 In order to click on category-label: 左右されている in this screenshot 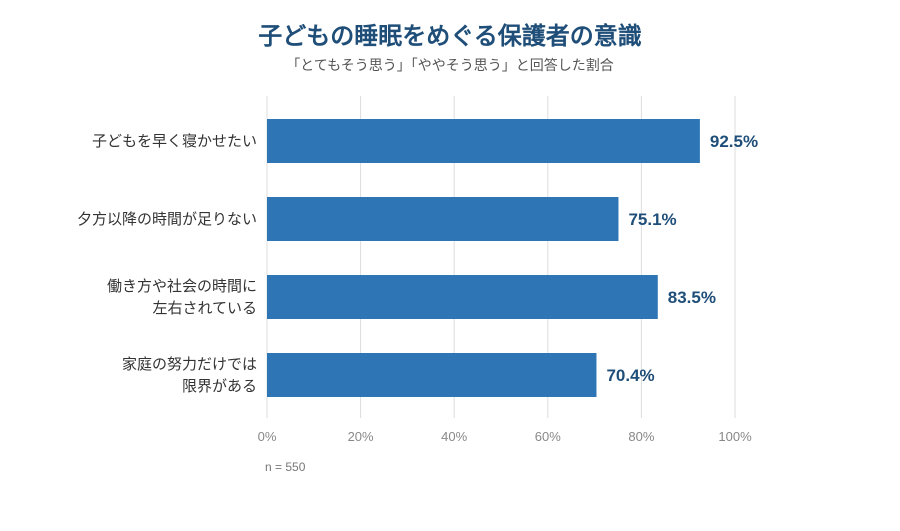, I will do `click(204, 308)`.